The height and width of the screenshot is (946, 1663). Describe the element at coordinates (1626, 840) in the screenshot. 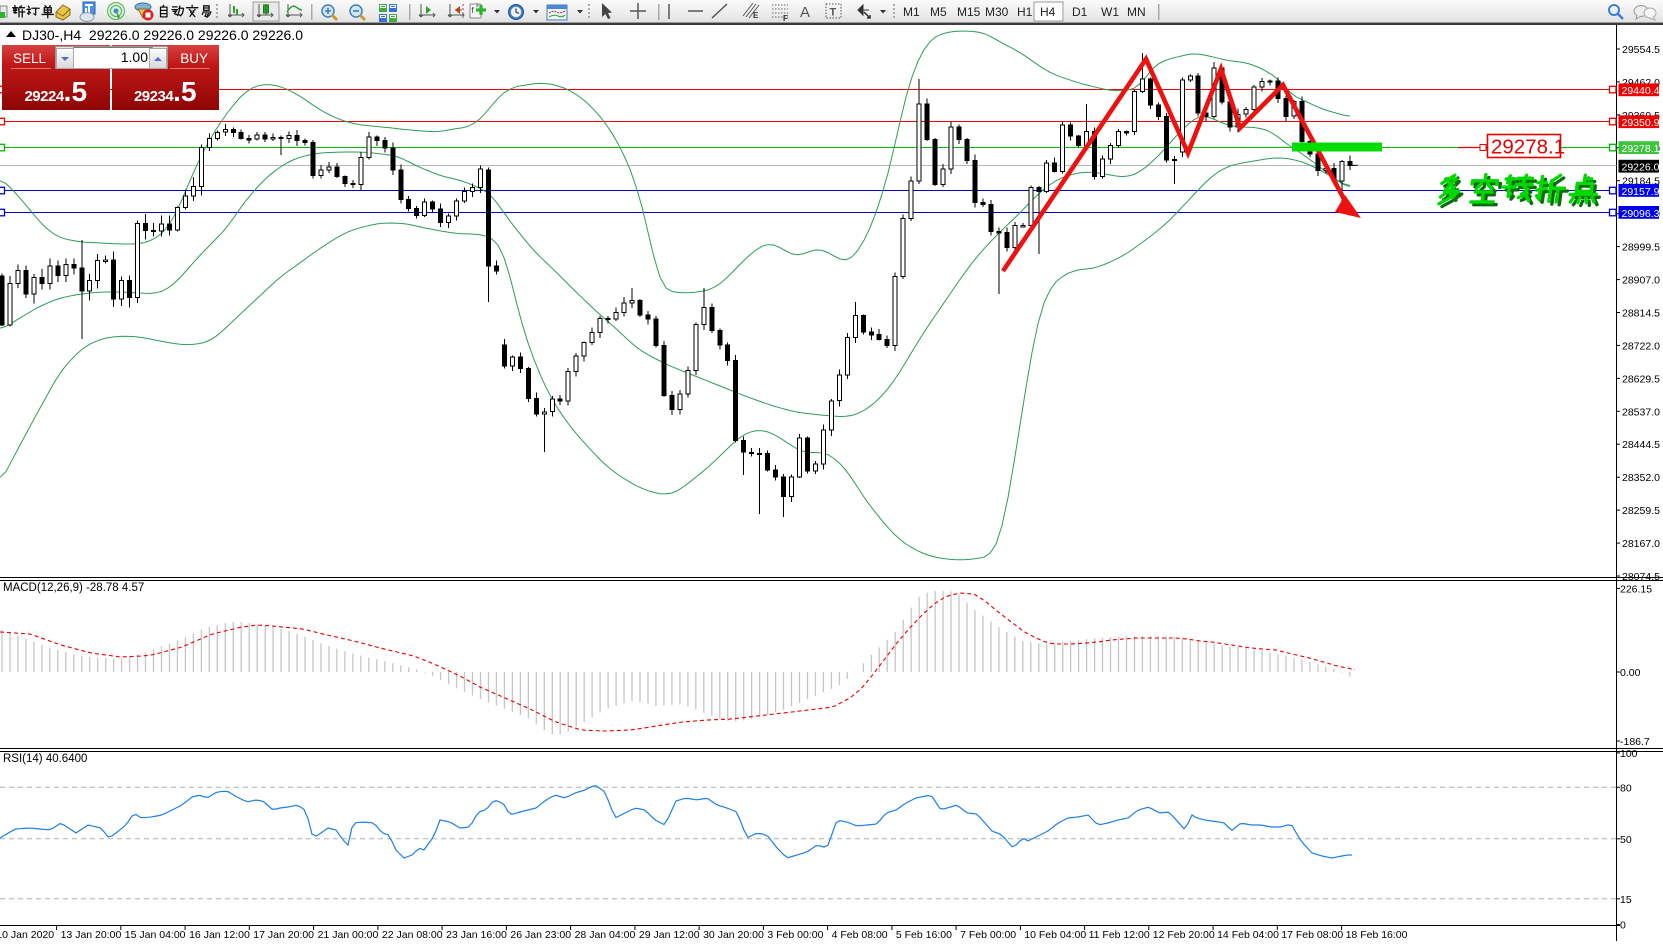

I see `svg-text: 50` at that location.